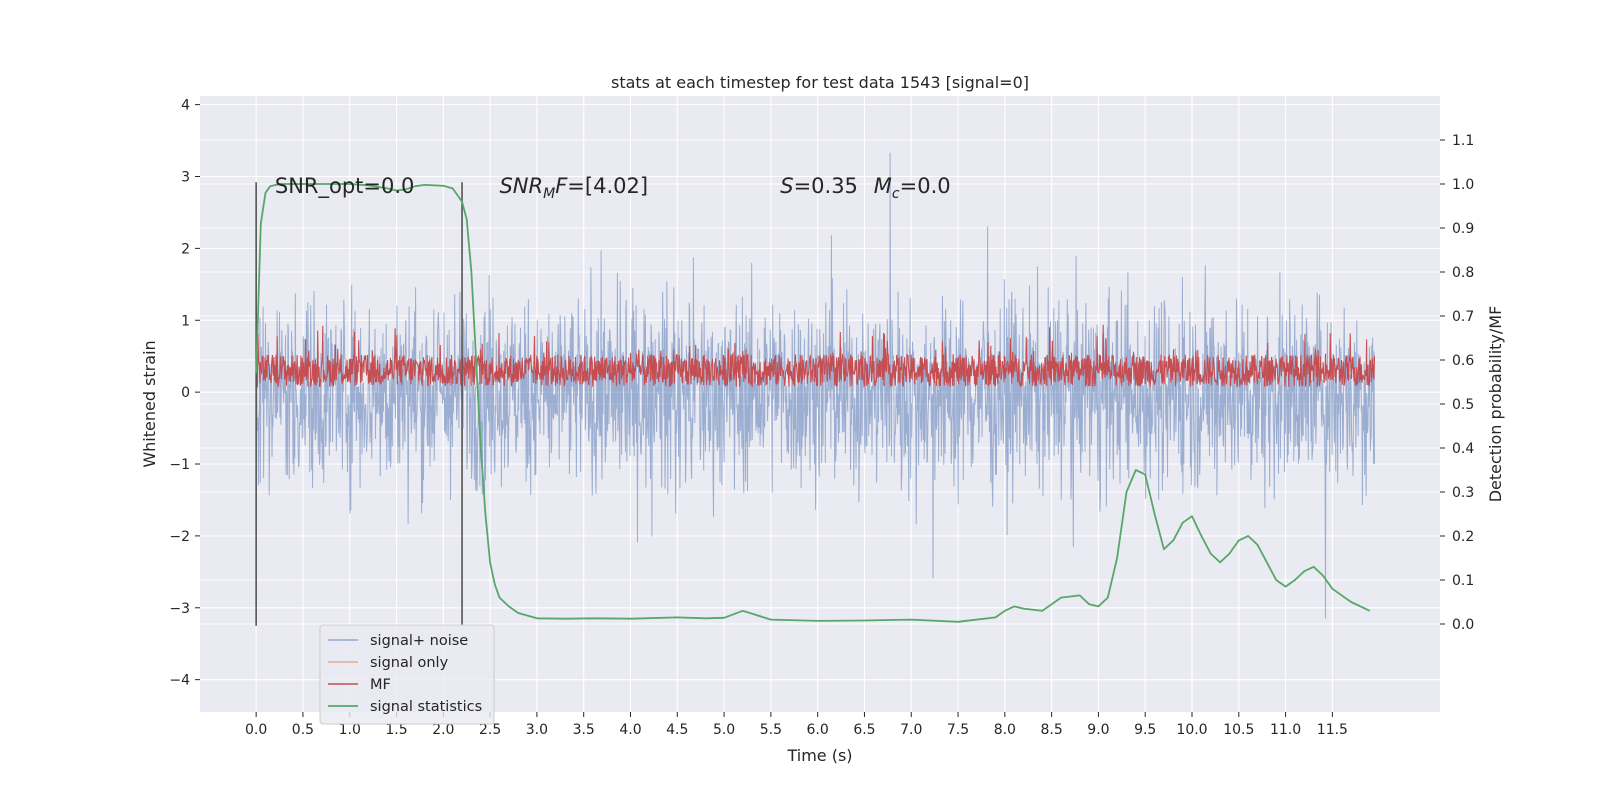 The width and height of the screenshot is (1600, 800). I want to click on x-tick-label: 3.5, so click(584, 730).